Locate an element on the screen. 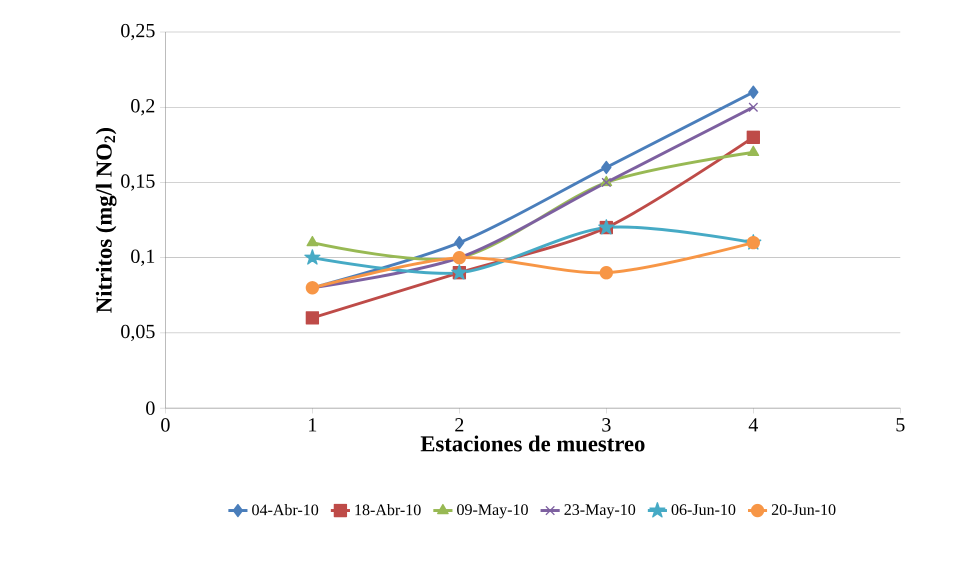 Image resolution: width=955 pixels, height=576 pixels. y-tick-label: 0,2 is located at coordinates (142, 107).